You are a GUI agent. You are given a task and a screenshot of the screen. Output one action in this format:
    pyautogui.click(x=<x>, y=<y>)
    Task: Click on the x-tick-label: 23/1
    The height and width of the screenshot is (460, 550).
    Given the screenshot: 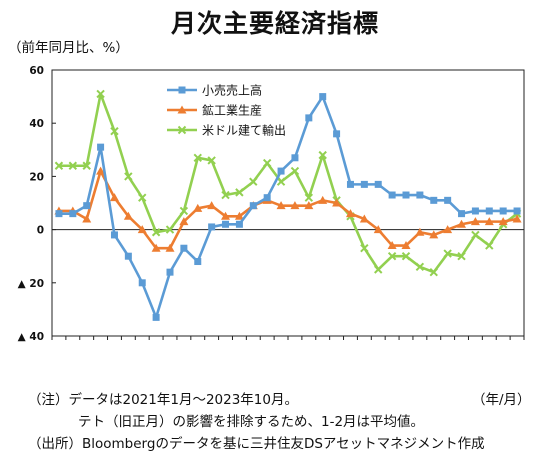 What is the action you would take?
    pyautogui.click(x=392, y=344)
    